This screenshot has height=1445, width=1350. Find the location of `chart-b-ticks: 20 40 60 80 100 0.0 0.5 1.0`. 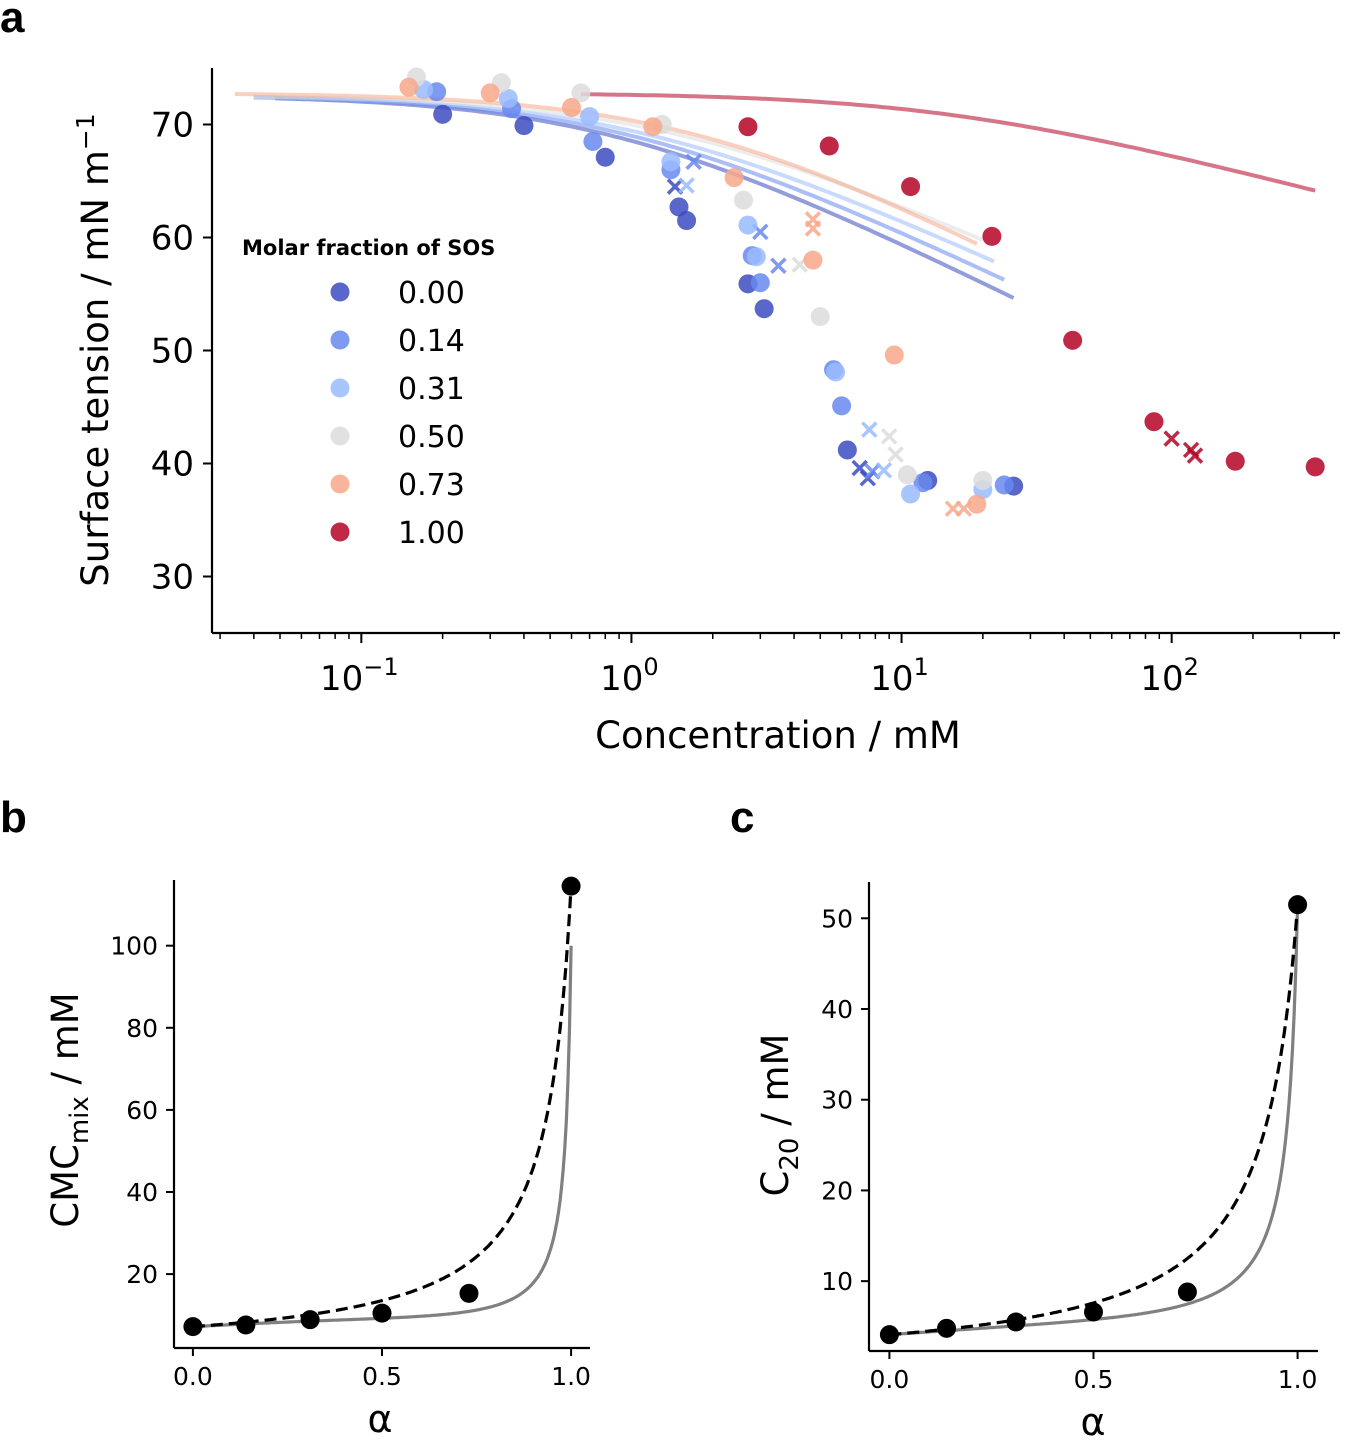

chart-b-ticks: 20 40 60 80 100 0.0 0.5 1.0 is located at coordinates (350, 1161).